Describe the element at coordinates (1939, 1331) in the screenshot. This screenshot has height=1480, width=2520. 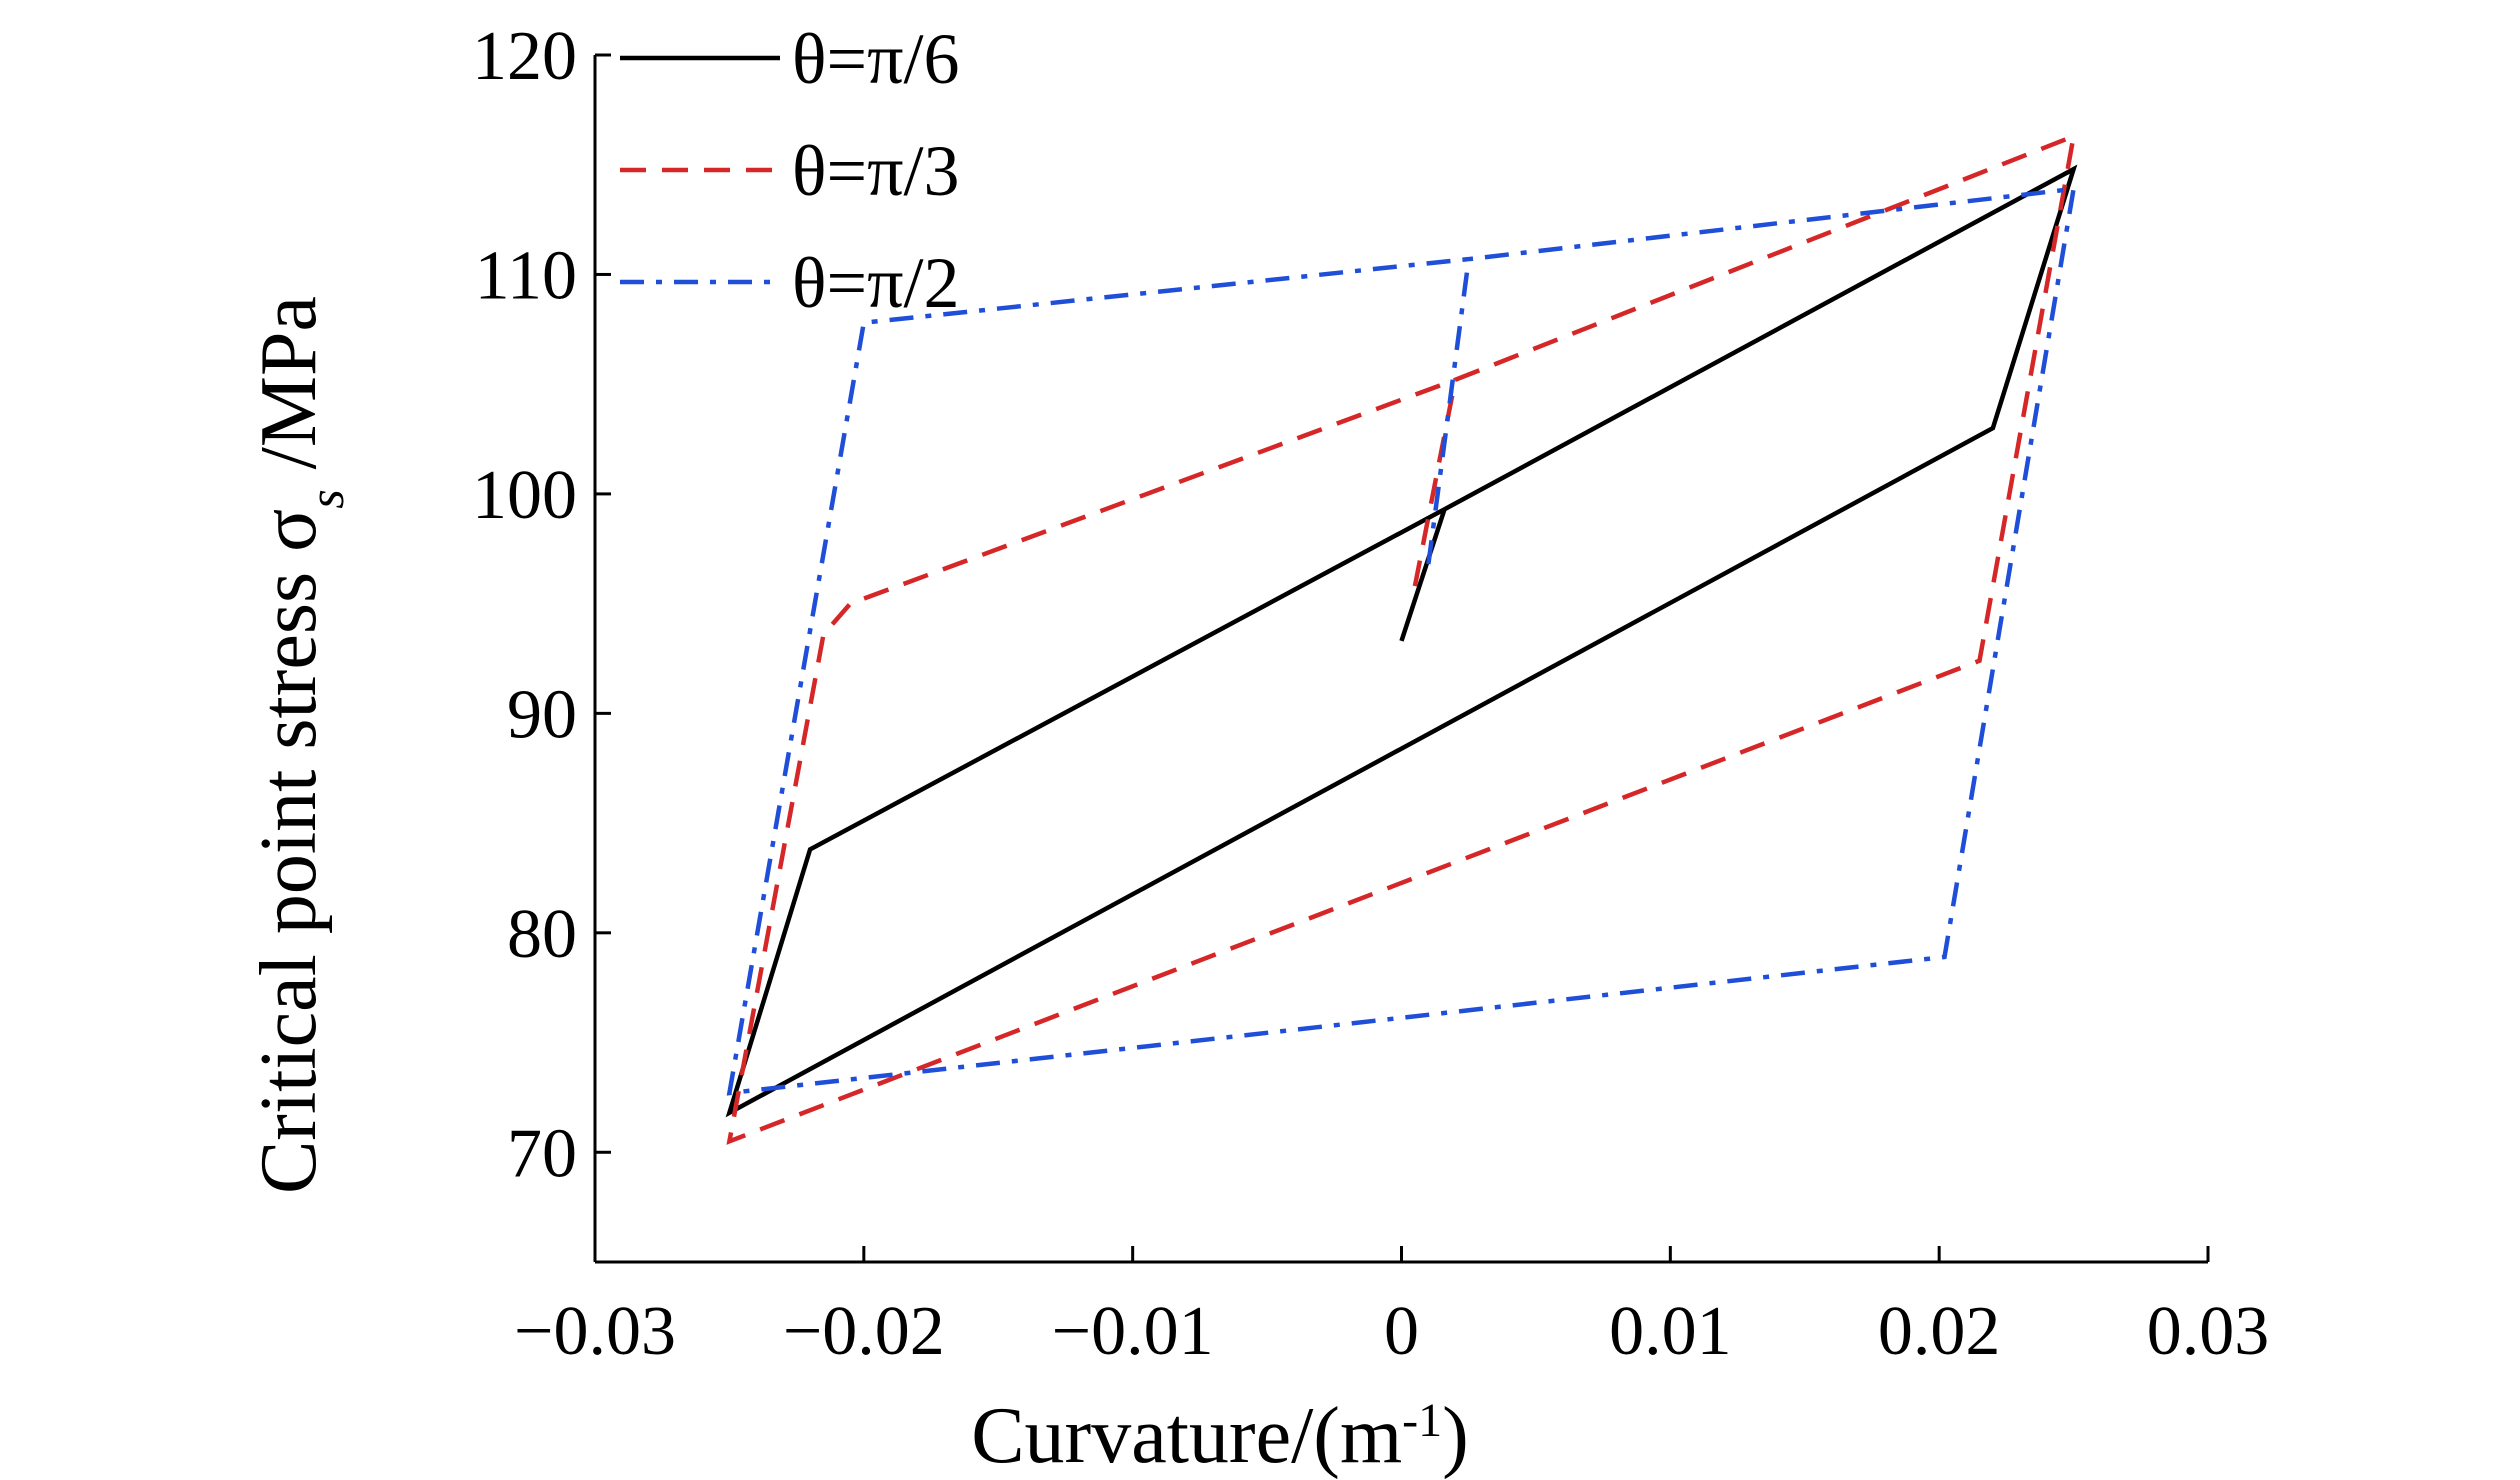
I see `x-tick-label: 0.02` at that location.